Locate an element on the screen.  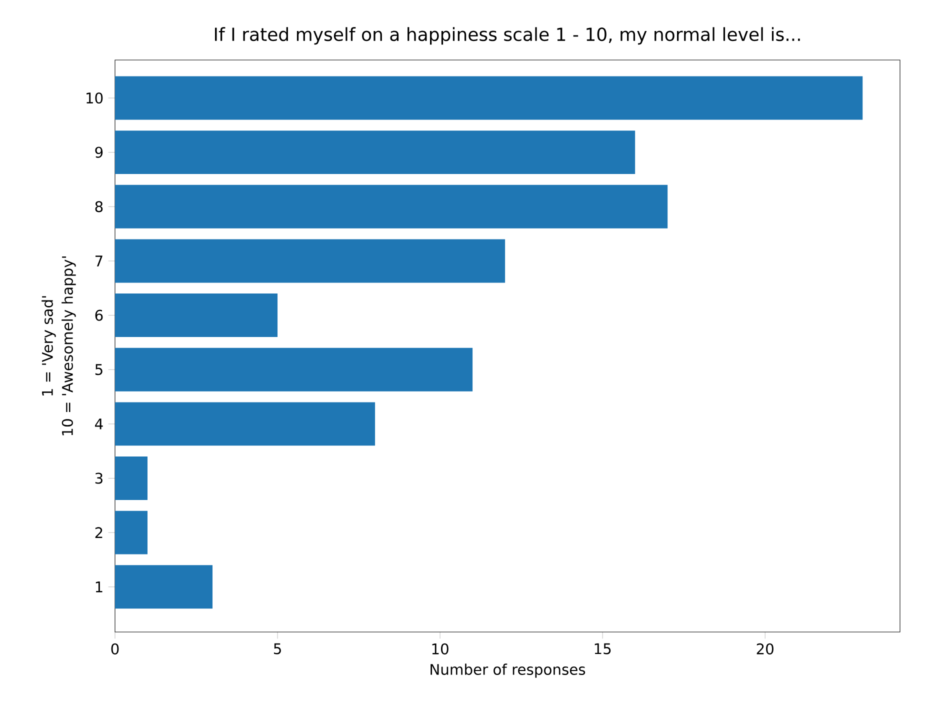
y-tick-label: 2 is located at coordinates (98, 532).